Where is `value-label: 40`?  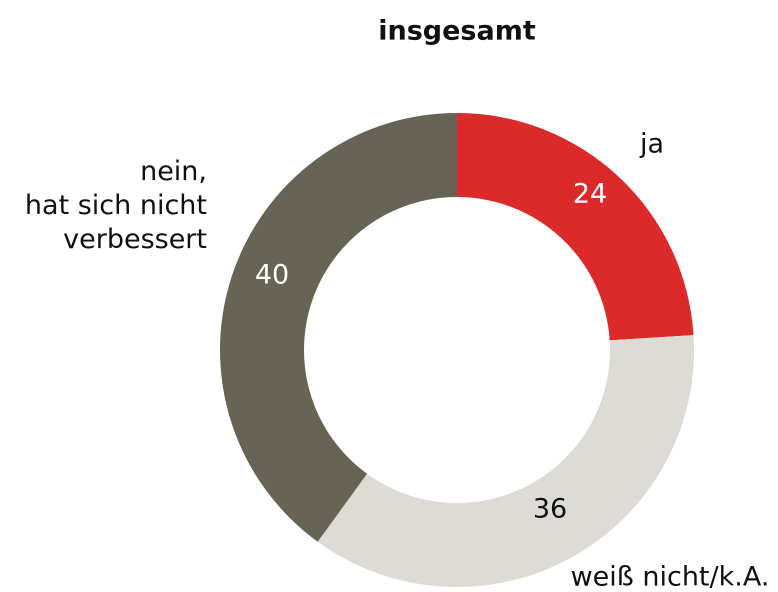 value-label: 40 is located at coordinates (272, 275).